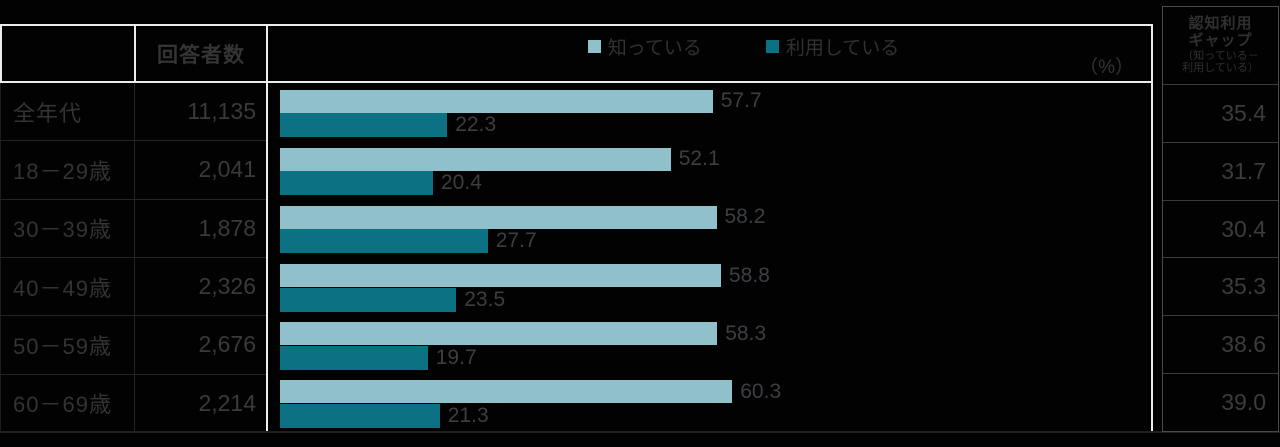 Image resolution: width=1280 pixels, height=447 pixels. I want to click on use-value-label: 21.3, so click(468, 415).